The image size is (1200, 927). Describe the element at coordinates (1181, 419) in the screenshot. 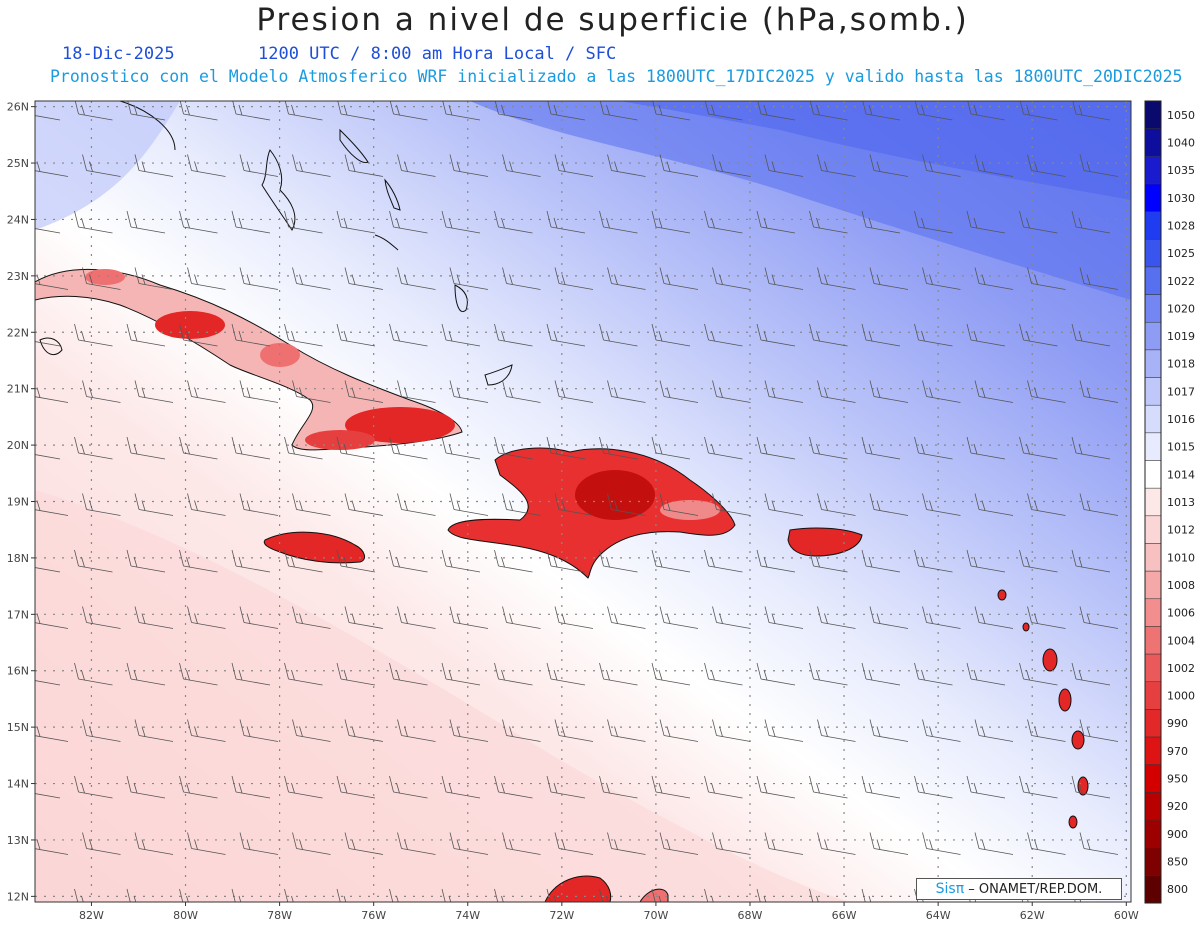

I see `colorbar-label: 1016` at that location.